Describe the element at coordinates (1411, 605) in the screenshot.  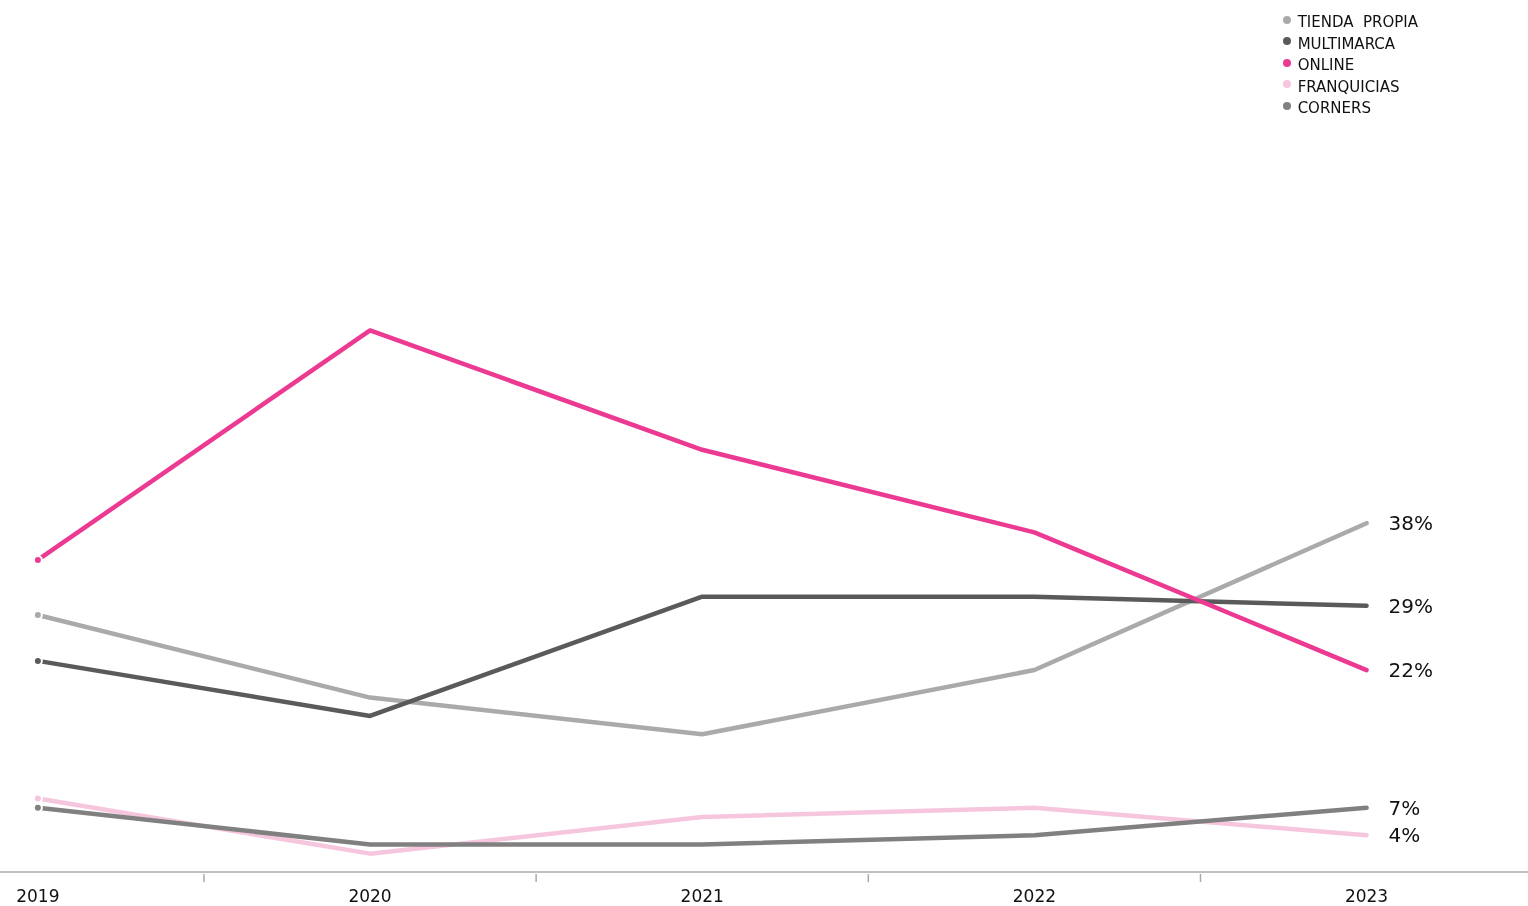
I see `data-label: 29%` at that location.